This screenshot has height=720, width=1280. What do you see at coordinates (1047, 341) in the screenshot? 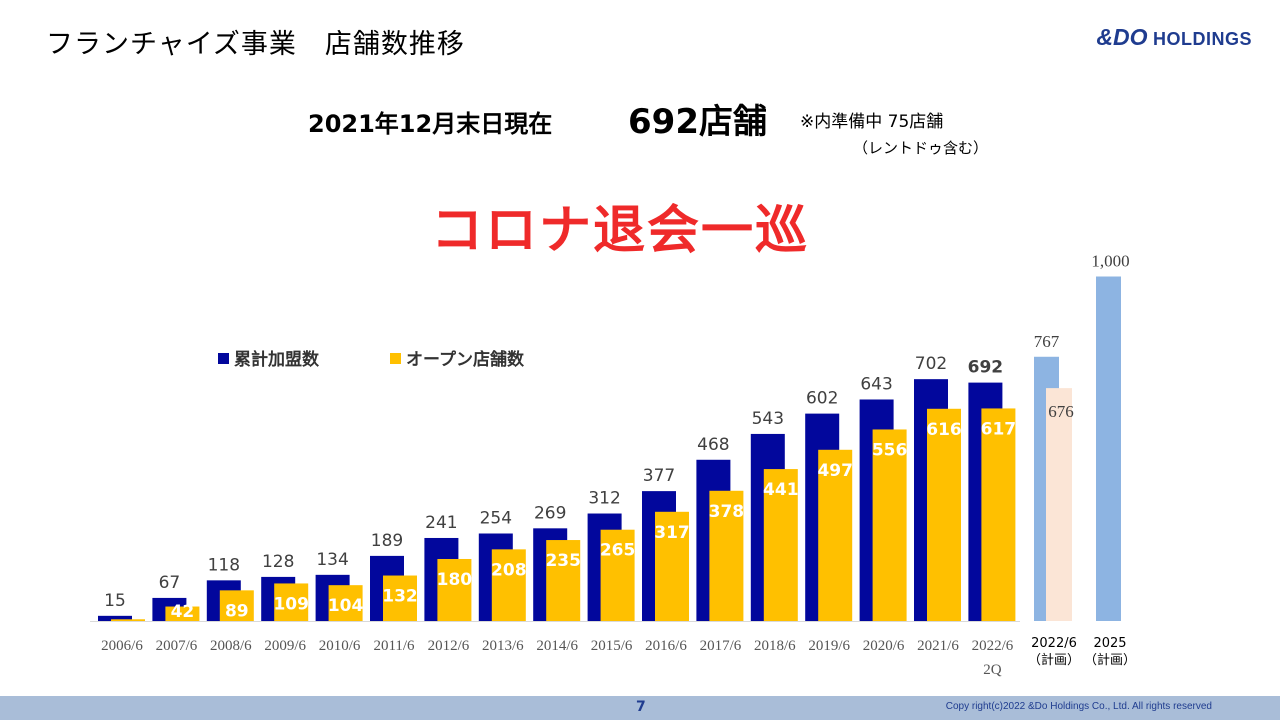
I see `label-cumulative-17: 767` at bounding box center [1047, 341].